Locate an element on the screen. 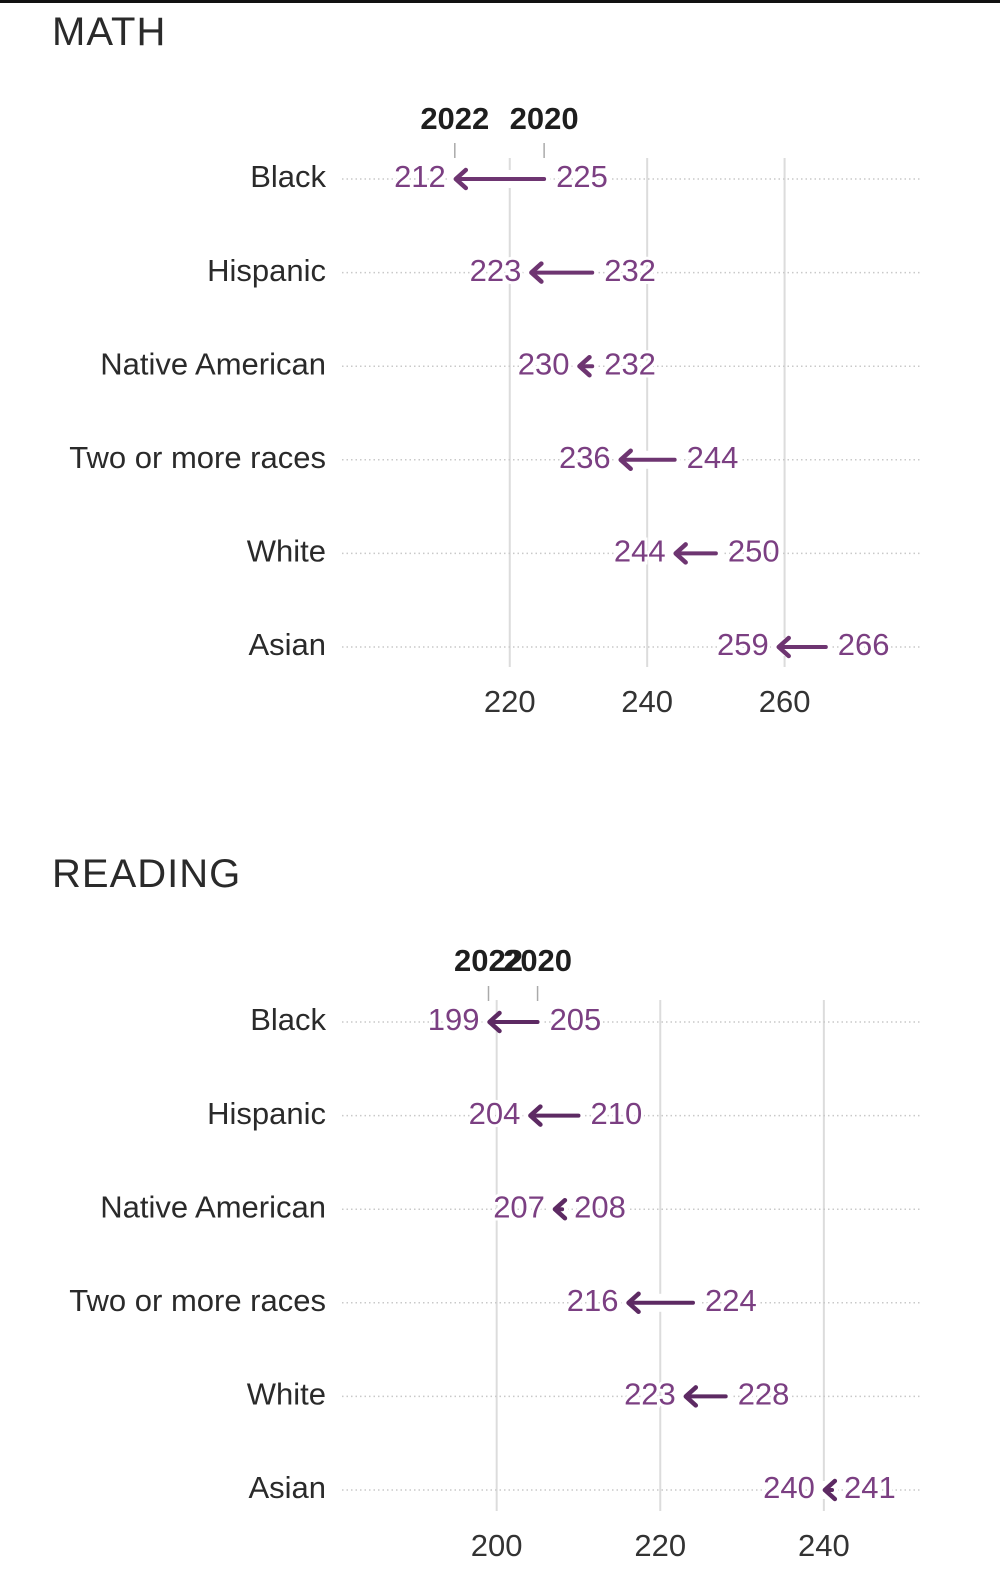  value-2022: 236 is located at coordinates (585, 457).